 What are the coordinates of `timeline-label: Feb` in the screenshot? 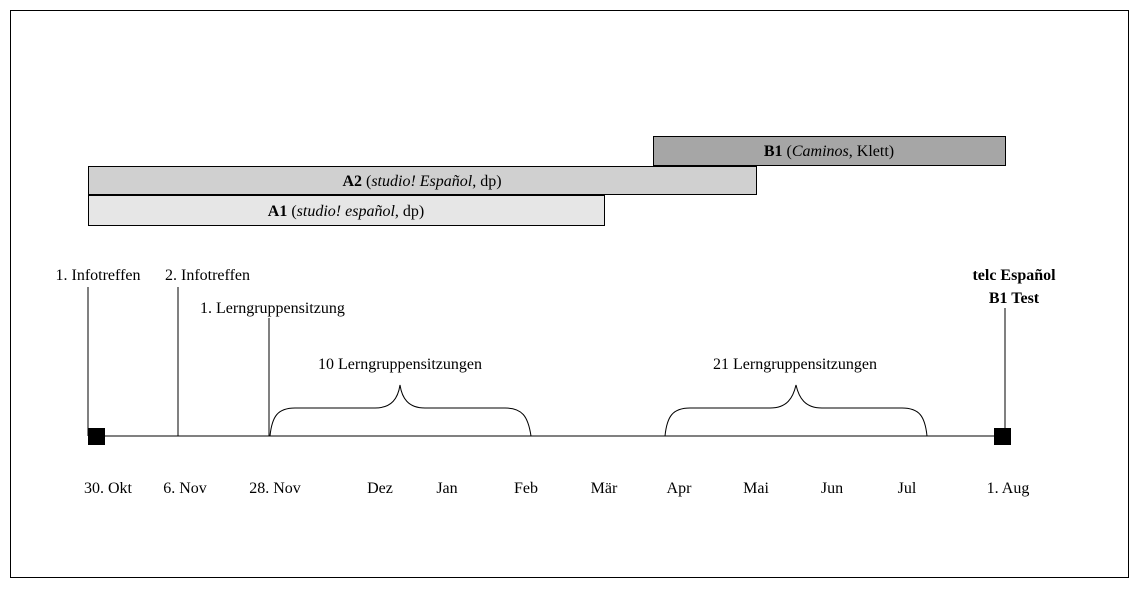 It's located at (526, 488).